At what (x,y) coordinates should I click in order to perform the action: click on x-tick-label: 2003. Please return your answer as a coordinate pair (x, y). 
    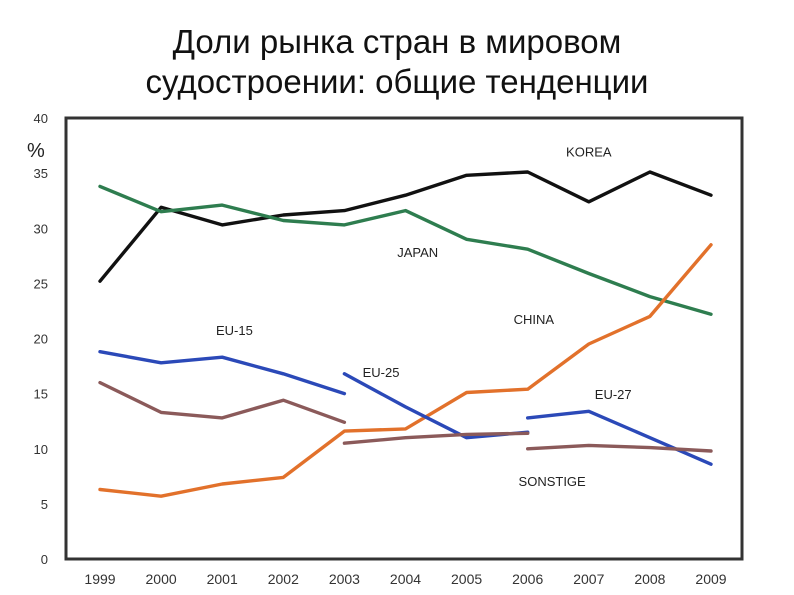
    Looking at the image, I should click on (344, 579).